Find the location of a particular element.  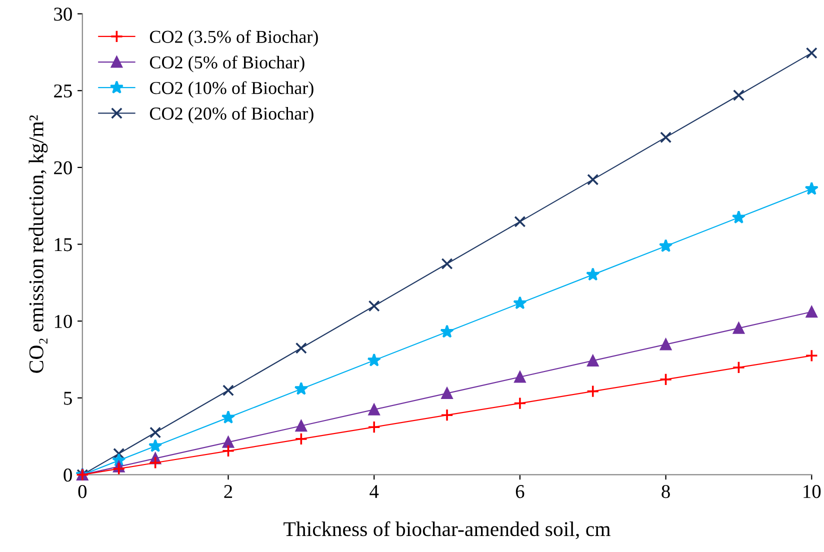

y-tick-label: 0 is located at coordinates (68, 475).